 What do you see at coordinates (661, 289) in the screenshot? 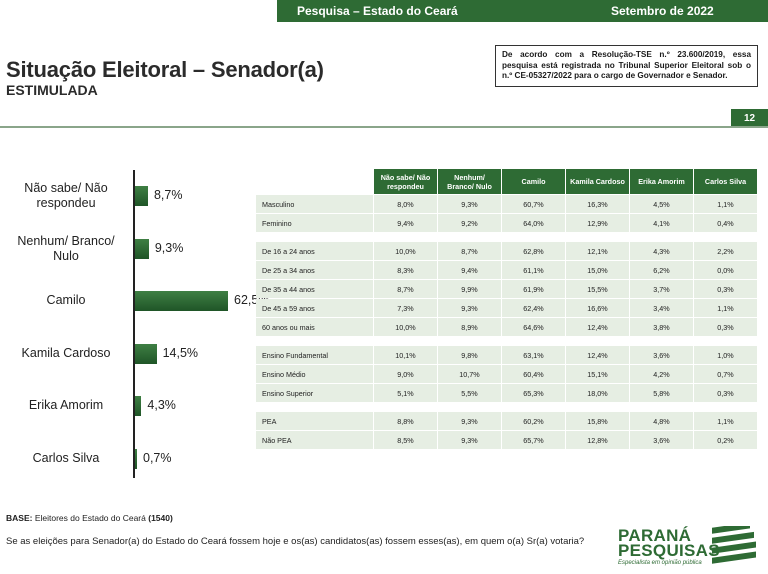
I see `table-cell: 3,7%` at bounding box center [661, 289].